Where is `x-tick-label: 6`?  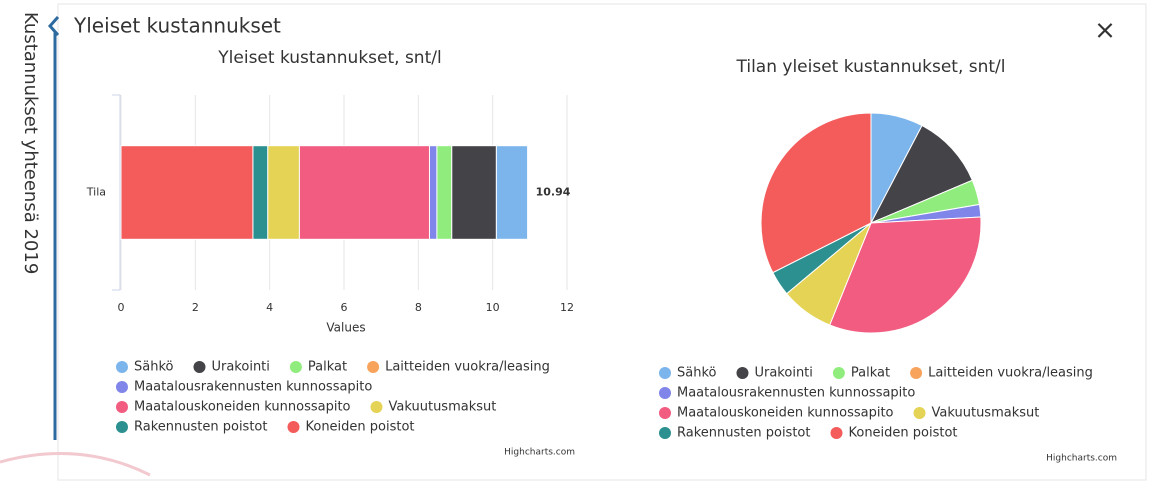 x-tick-label: 6 is located at coordinates (344, 307).